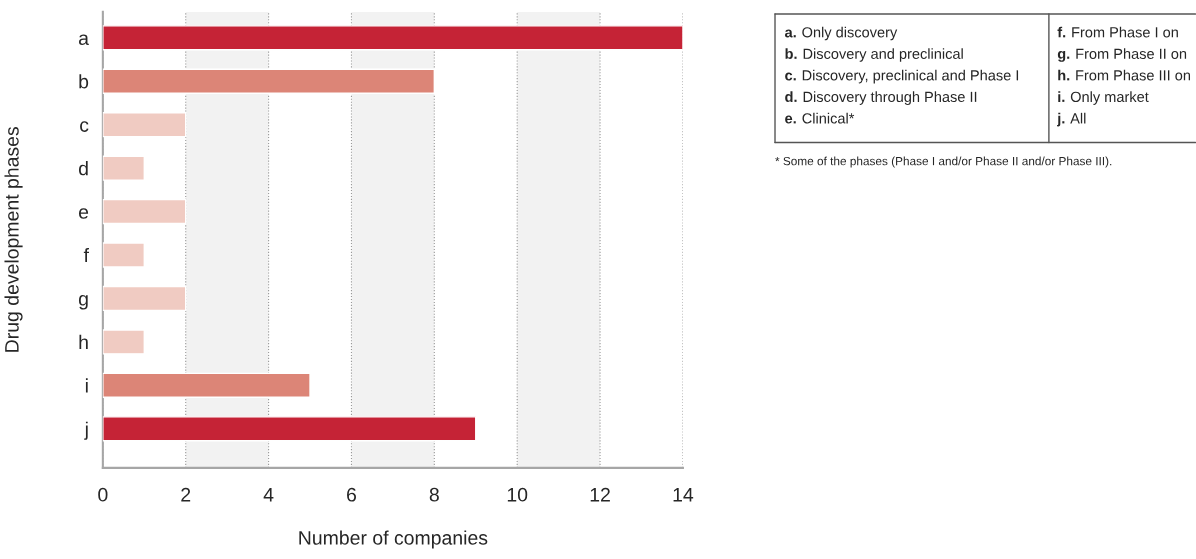  What do you see at coordinates (1117, 32) in the screenshot?
I see `text: f. From Phase I on` at bounding box center [1117, 32].